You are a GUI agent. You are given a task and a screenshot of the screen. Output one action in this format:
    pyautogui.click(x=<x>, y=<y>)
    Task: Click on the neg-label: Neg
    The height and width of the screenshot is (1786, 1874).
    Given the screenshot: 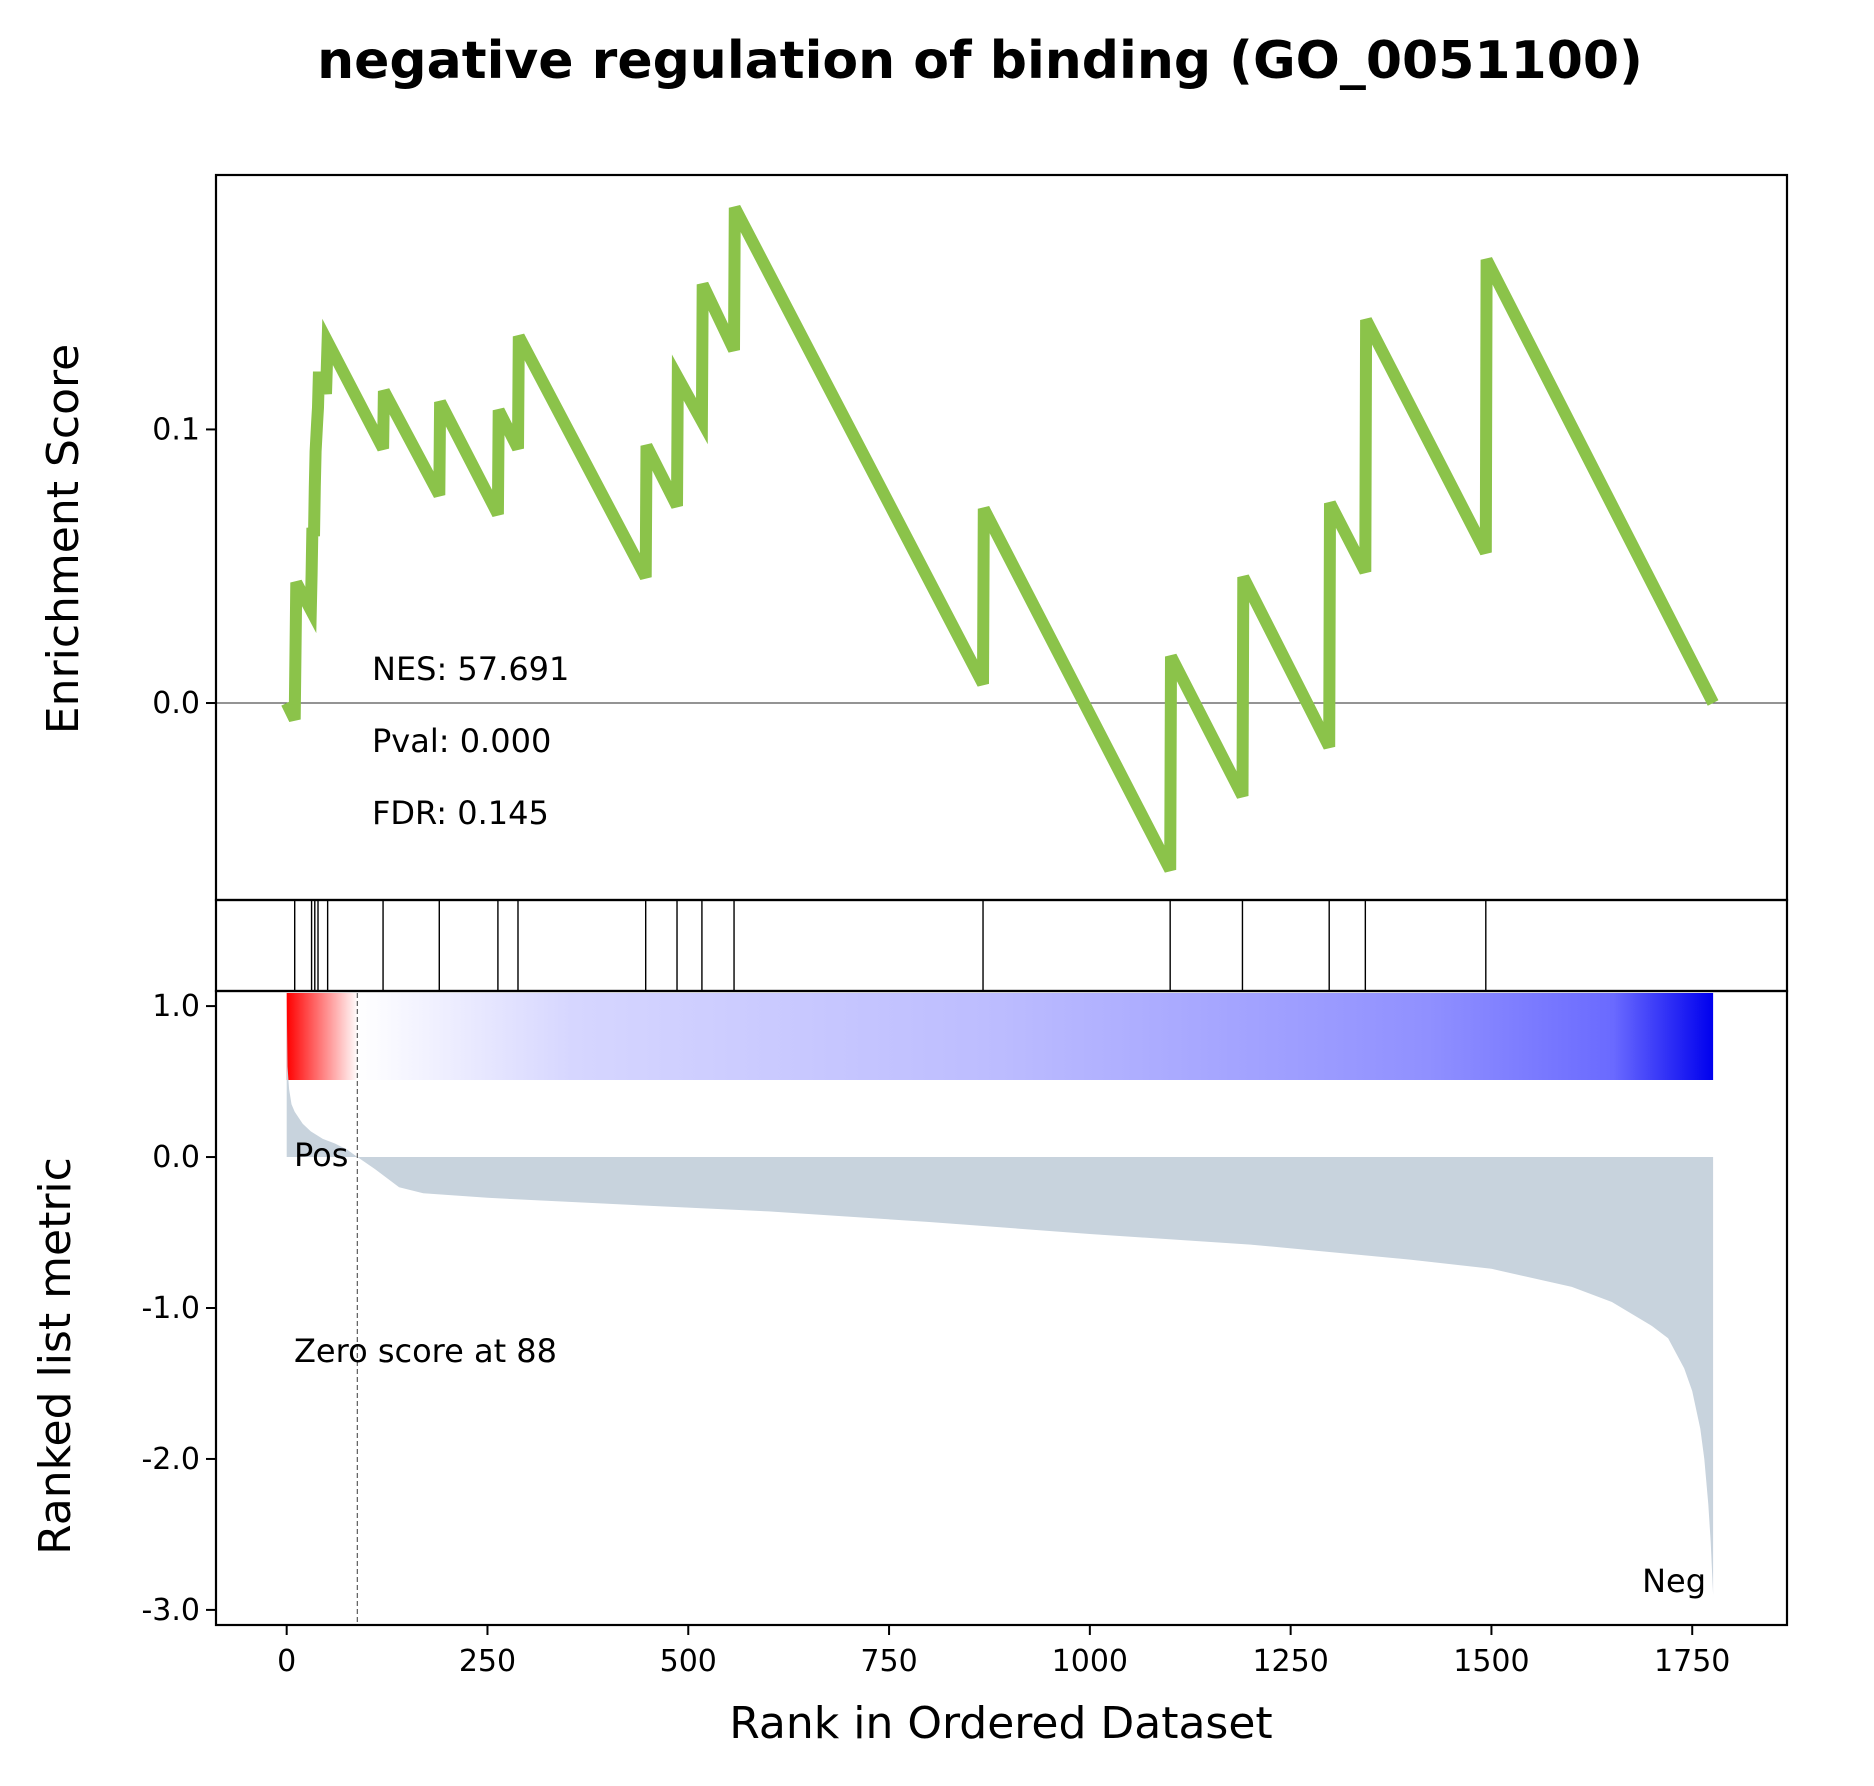 What is the action you would take?
    pyautogui.click(x=1674, y=1581)
    